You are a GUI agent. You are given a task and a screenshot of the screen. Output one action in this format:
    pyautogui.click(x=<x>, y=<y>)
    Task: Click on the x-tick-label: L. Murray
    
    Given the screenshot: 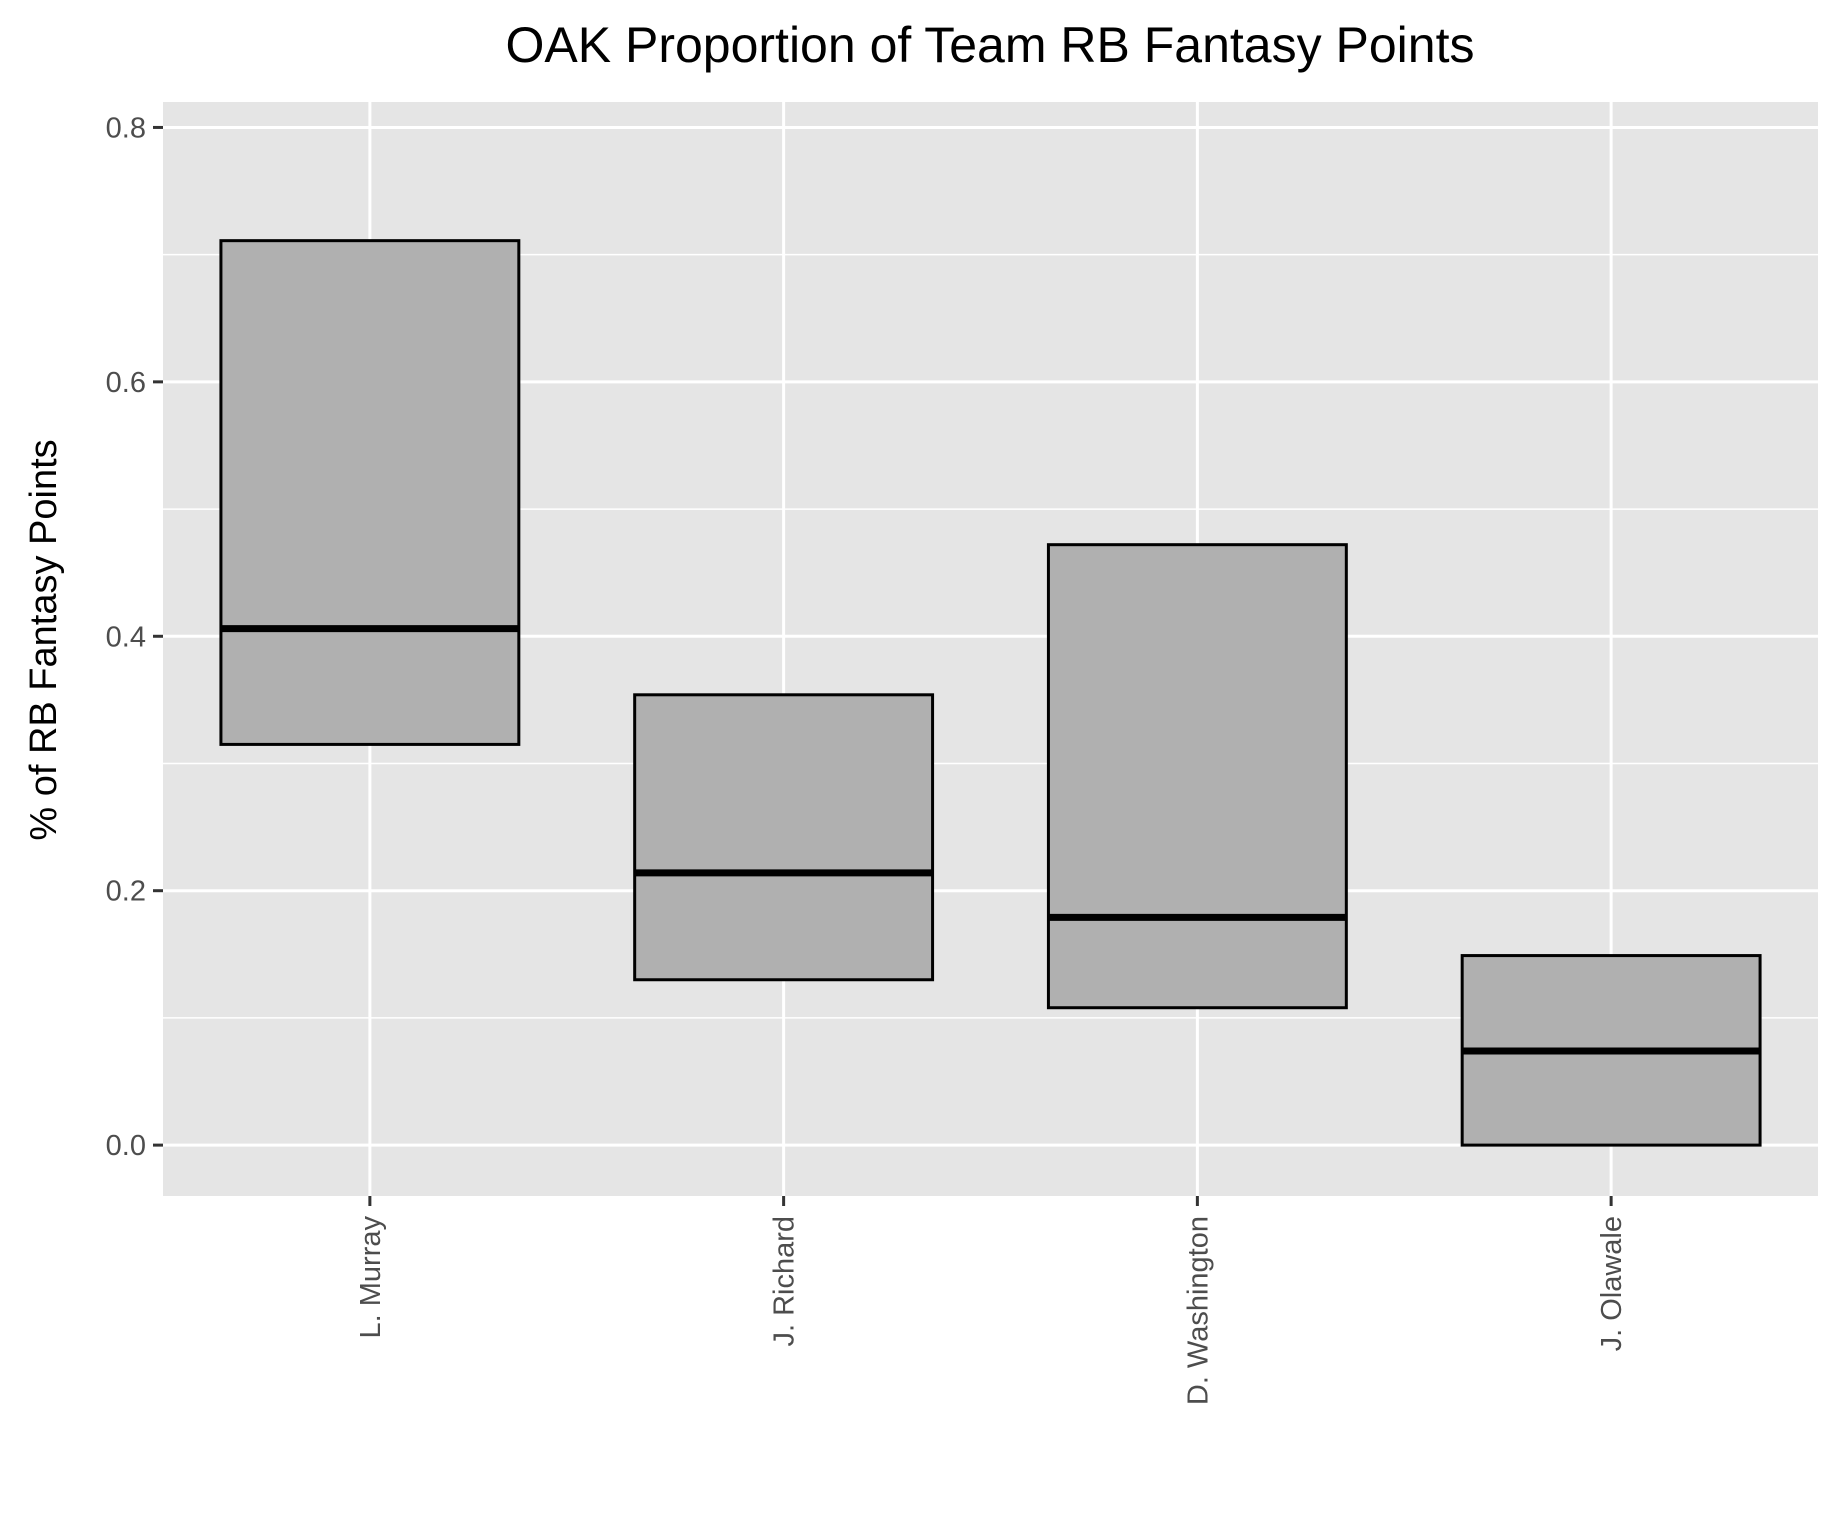 What is the action you would take?
    pyautogui.click(x=371, y=1277)
    